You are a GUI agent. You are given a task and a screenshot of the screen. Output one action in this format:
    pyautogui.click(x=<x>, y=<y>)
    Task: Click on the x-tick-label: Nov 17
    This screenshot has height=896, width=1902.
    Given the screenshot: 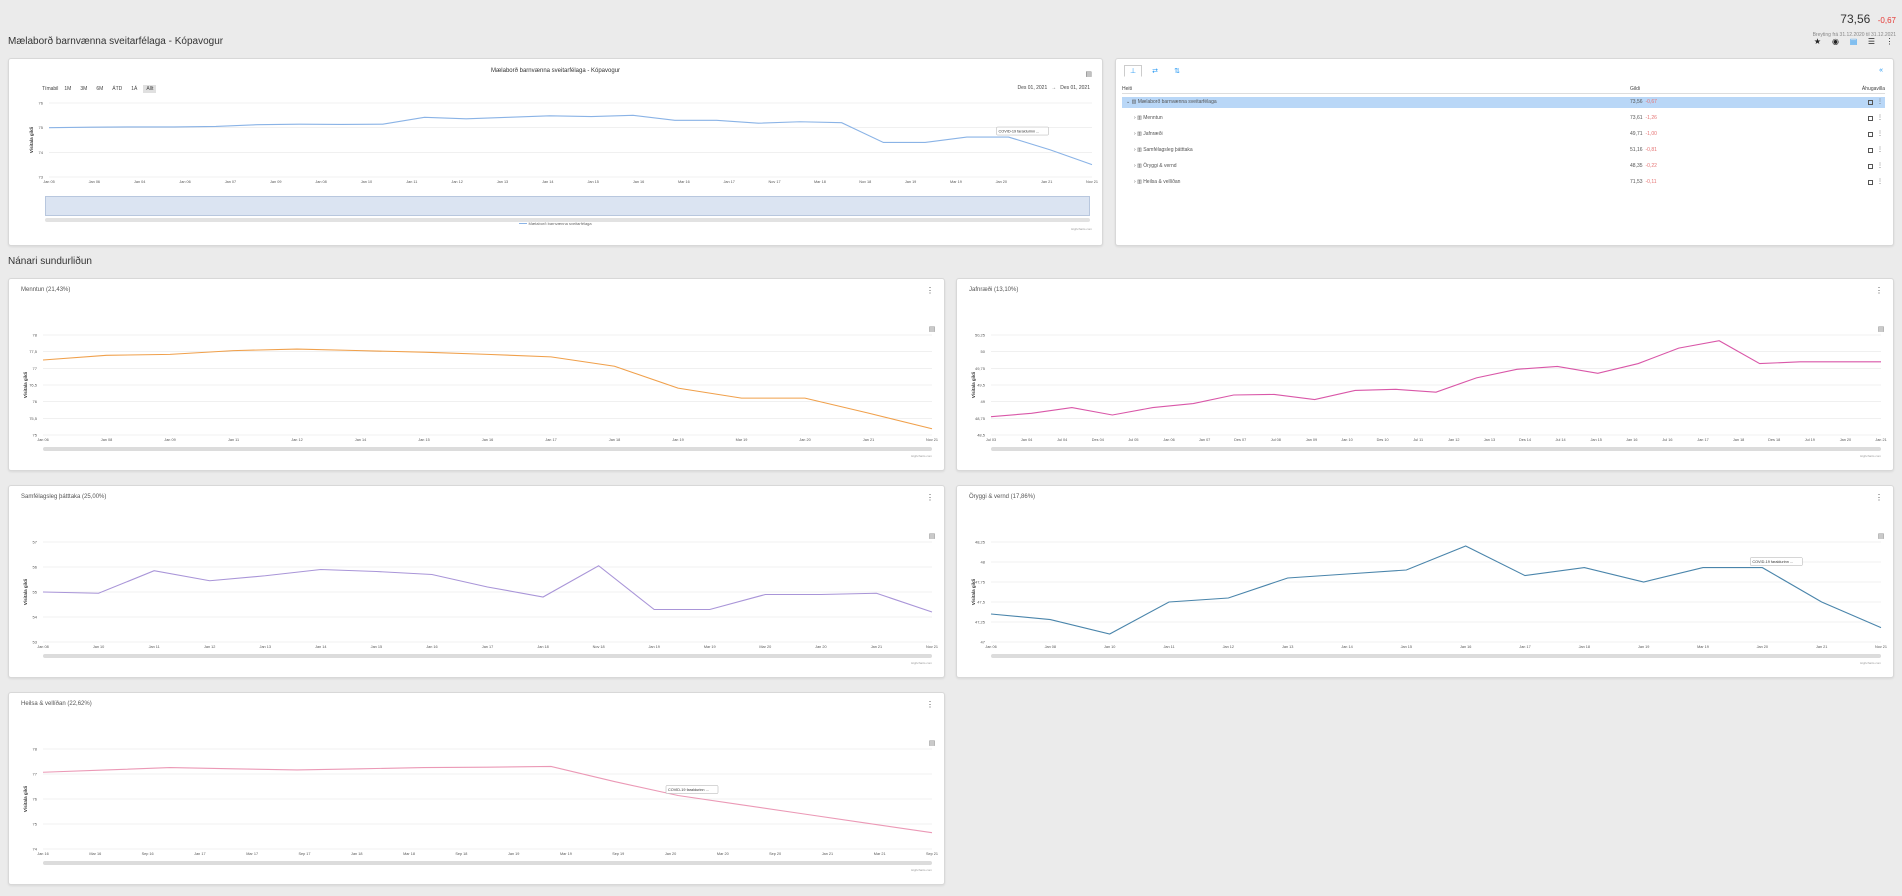 What is the action you would take?
    pyautogui.click(x=775, y=182)
    